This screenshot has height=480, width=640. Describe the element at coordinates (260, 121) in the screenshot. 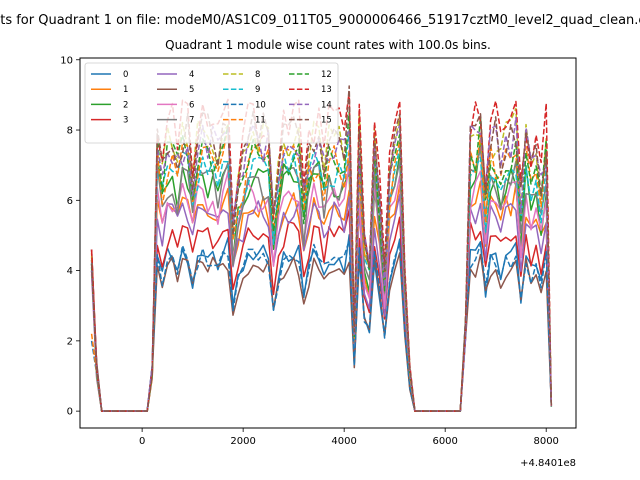

I see `legend-label-11: 11` at that location.